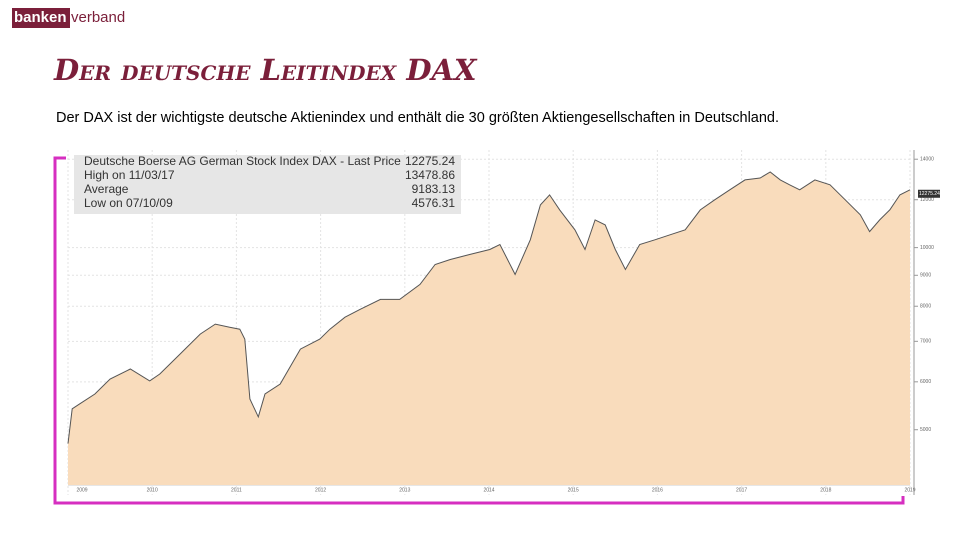  What do you see at coordinates (106, 189) in the screenshot?
I see `legend-label: Average` at bounding box center [106, 189].